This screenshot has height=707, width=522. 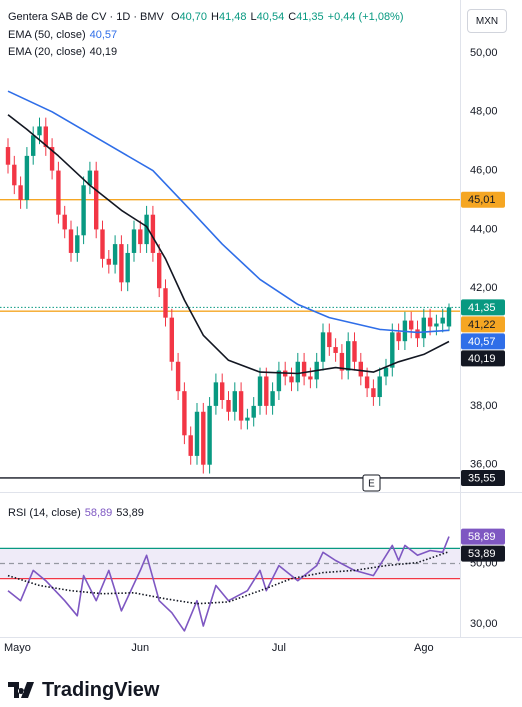 I want to click on logo: TradingView, so click(x=83, y=690).